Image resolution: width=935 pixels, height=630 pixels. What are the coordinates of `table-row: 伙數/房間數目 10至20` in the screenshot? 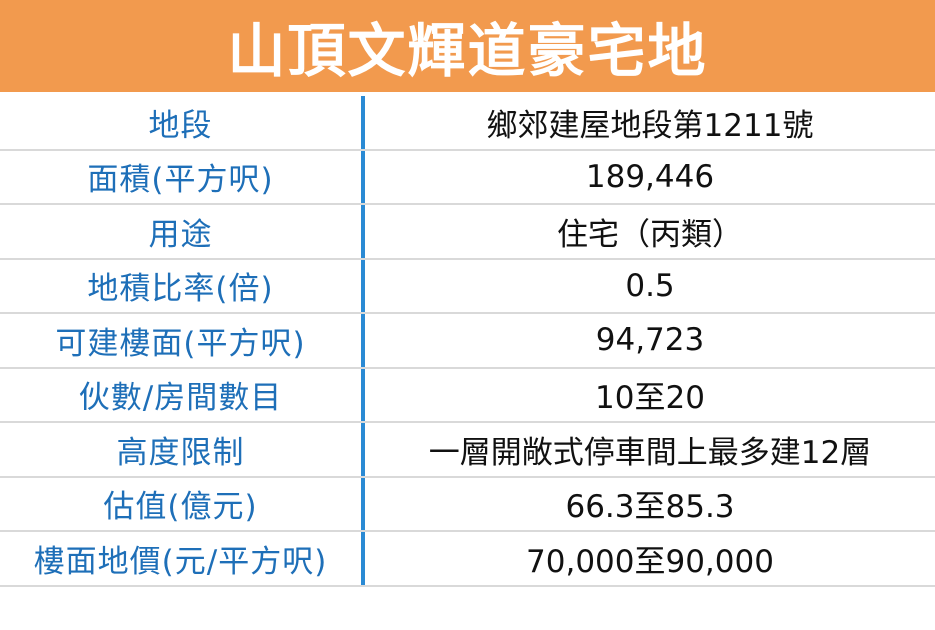 It's located at (467, 395).